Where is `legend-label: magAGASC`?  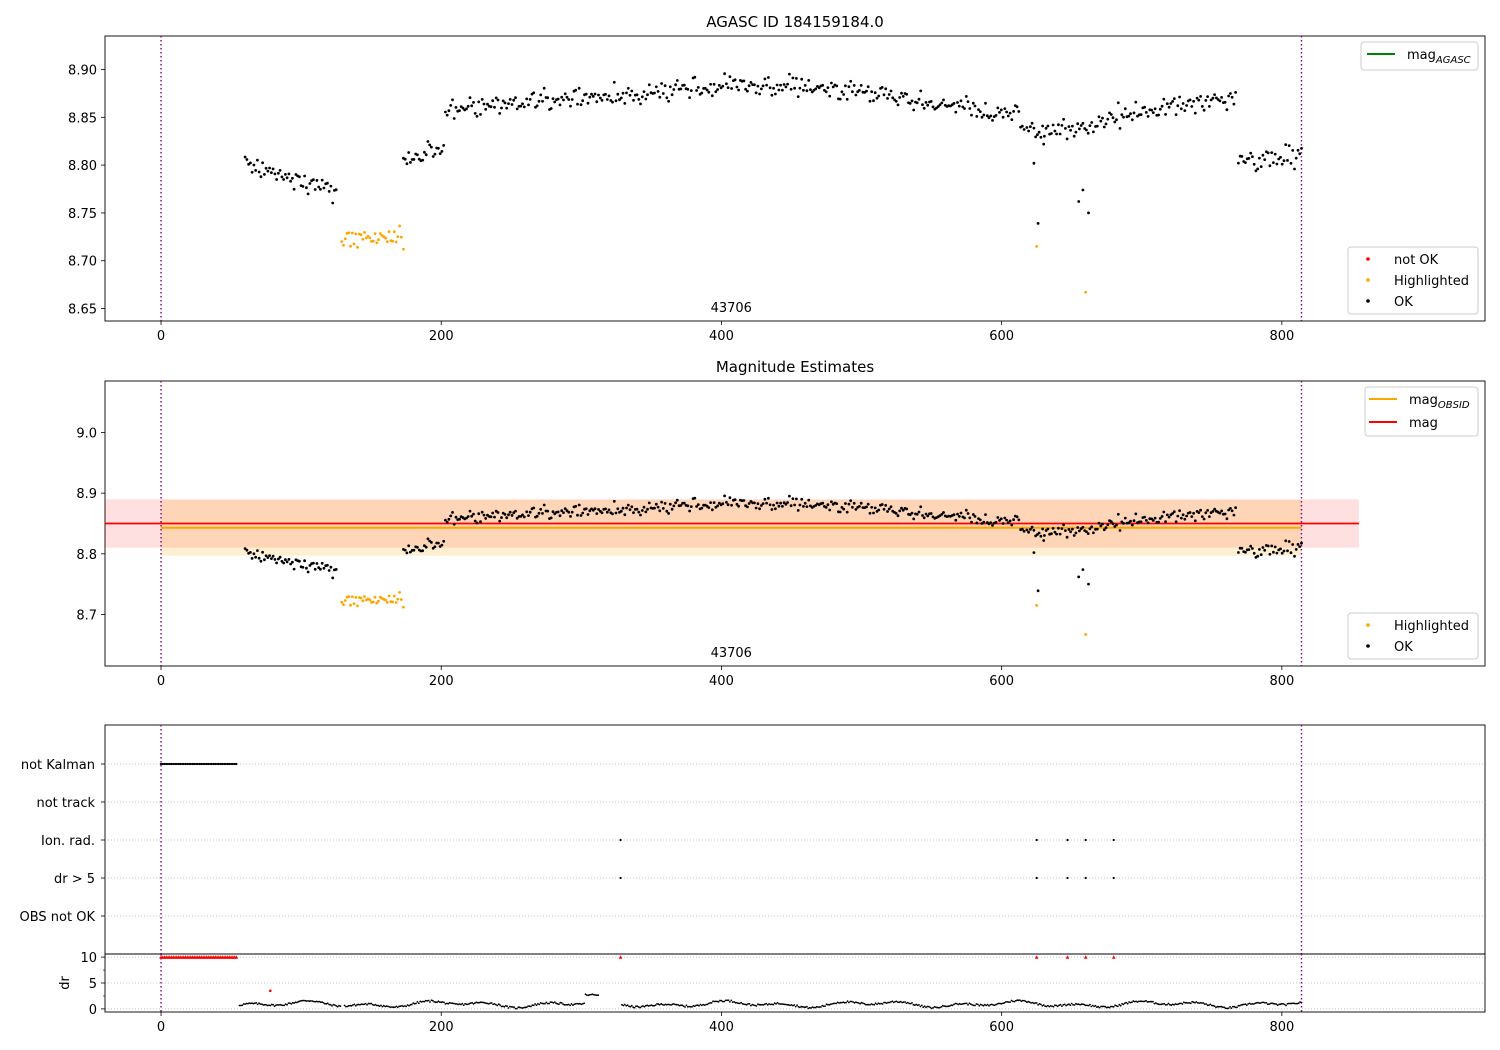 legend-label: magAGASC is located at coordinates (1439, 57).